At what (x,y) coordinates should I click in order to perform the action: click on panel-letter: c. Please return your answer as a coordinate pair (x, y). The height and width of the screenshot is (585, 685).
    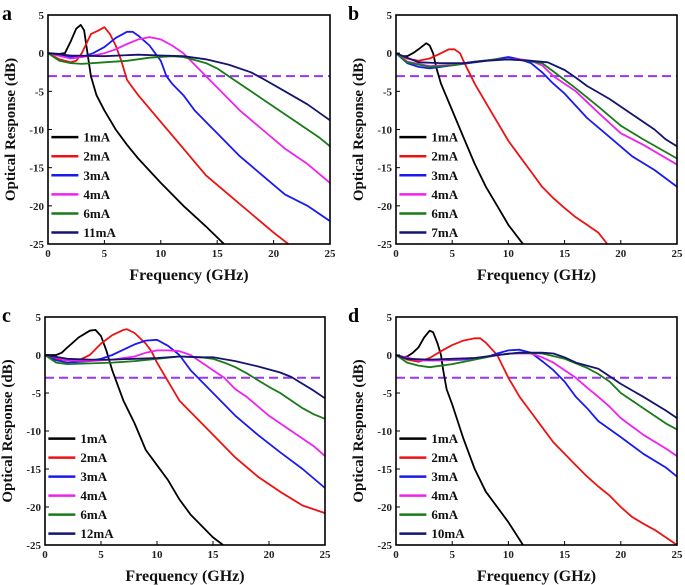
    Looking at the image, I should click on (6, 316).